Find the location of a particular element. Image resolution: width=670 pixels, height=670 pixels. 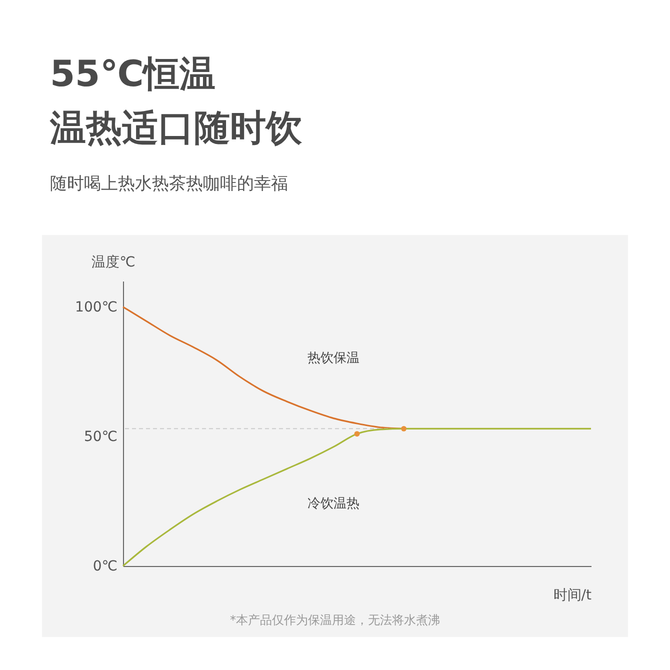

text: *本产品仅作为保温用途，无法将水煮沸 is located at coordinates (335, 620).